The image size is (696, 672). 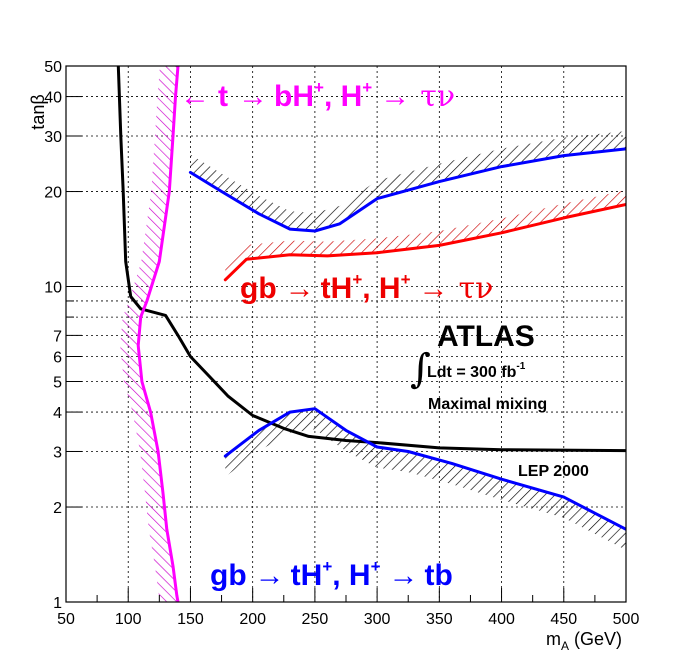 I want to click on annotation-bottom-process: gb → tH+, H+ → tb, so click(x=331, y=574).